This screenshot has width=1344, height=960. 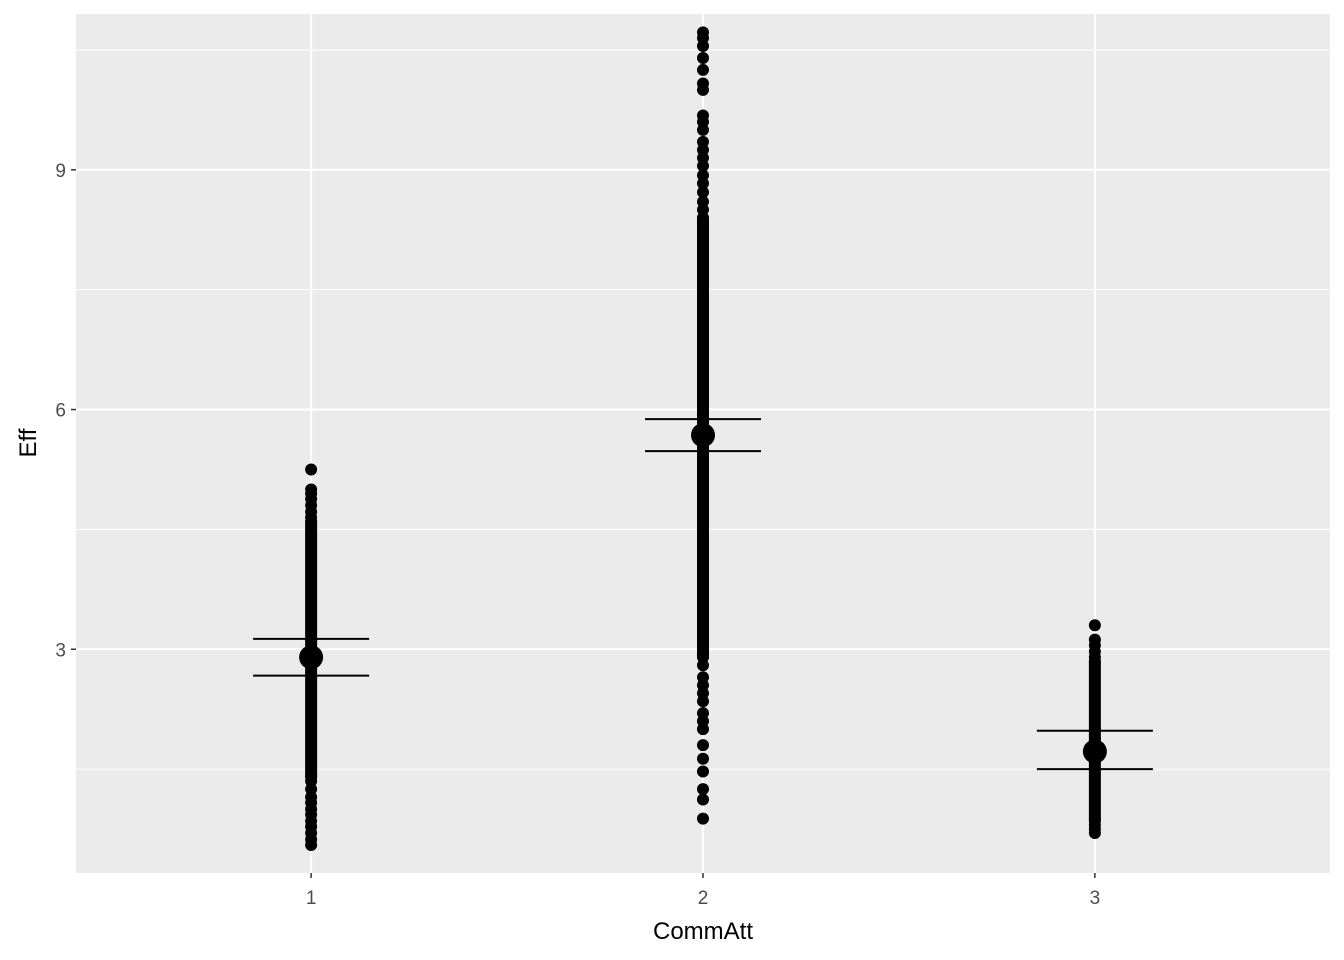 I want to click on y-axis-title: Eff, so click(x=28, y=442).